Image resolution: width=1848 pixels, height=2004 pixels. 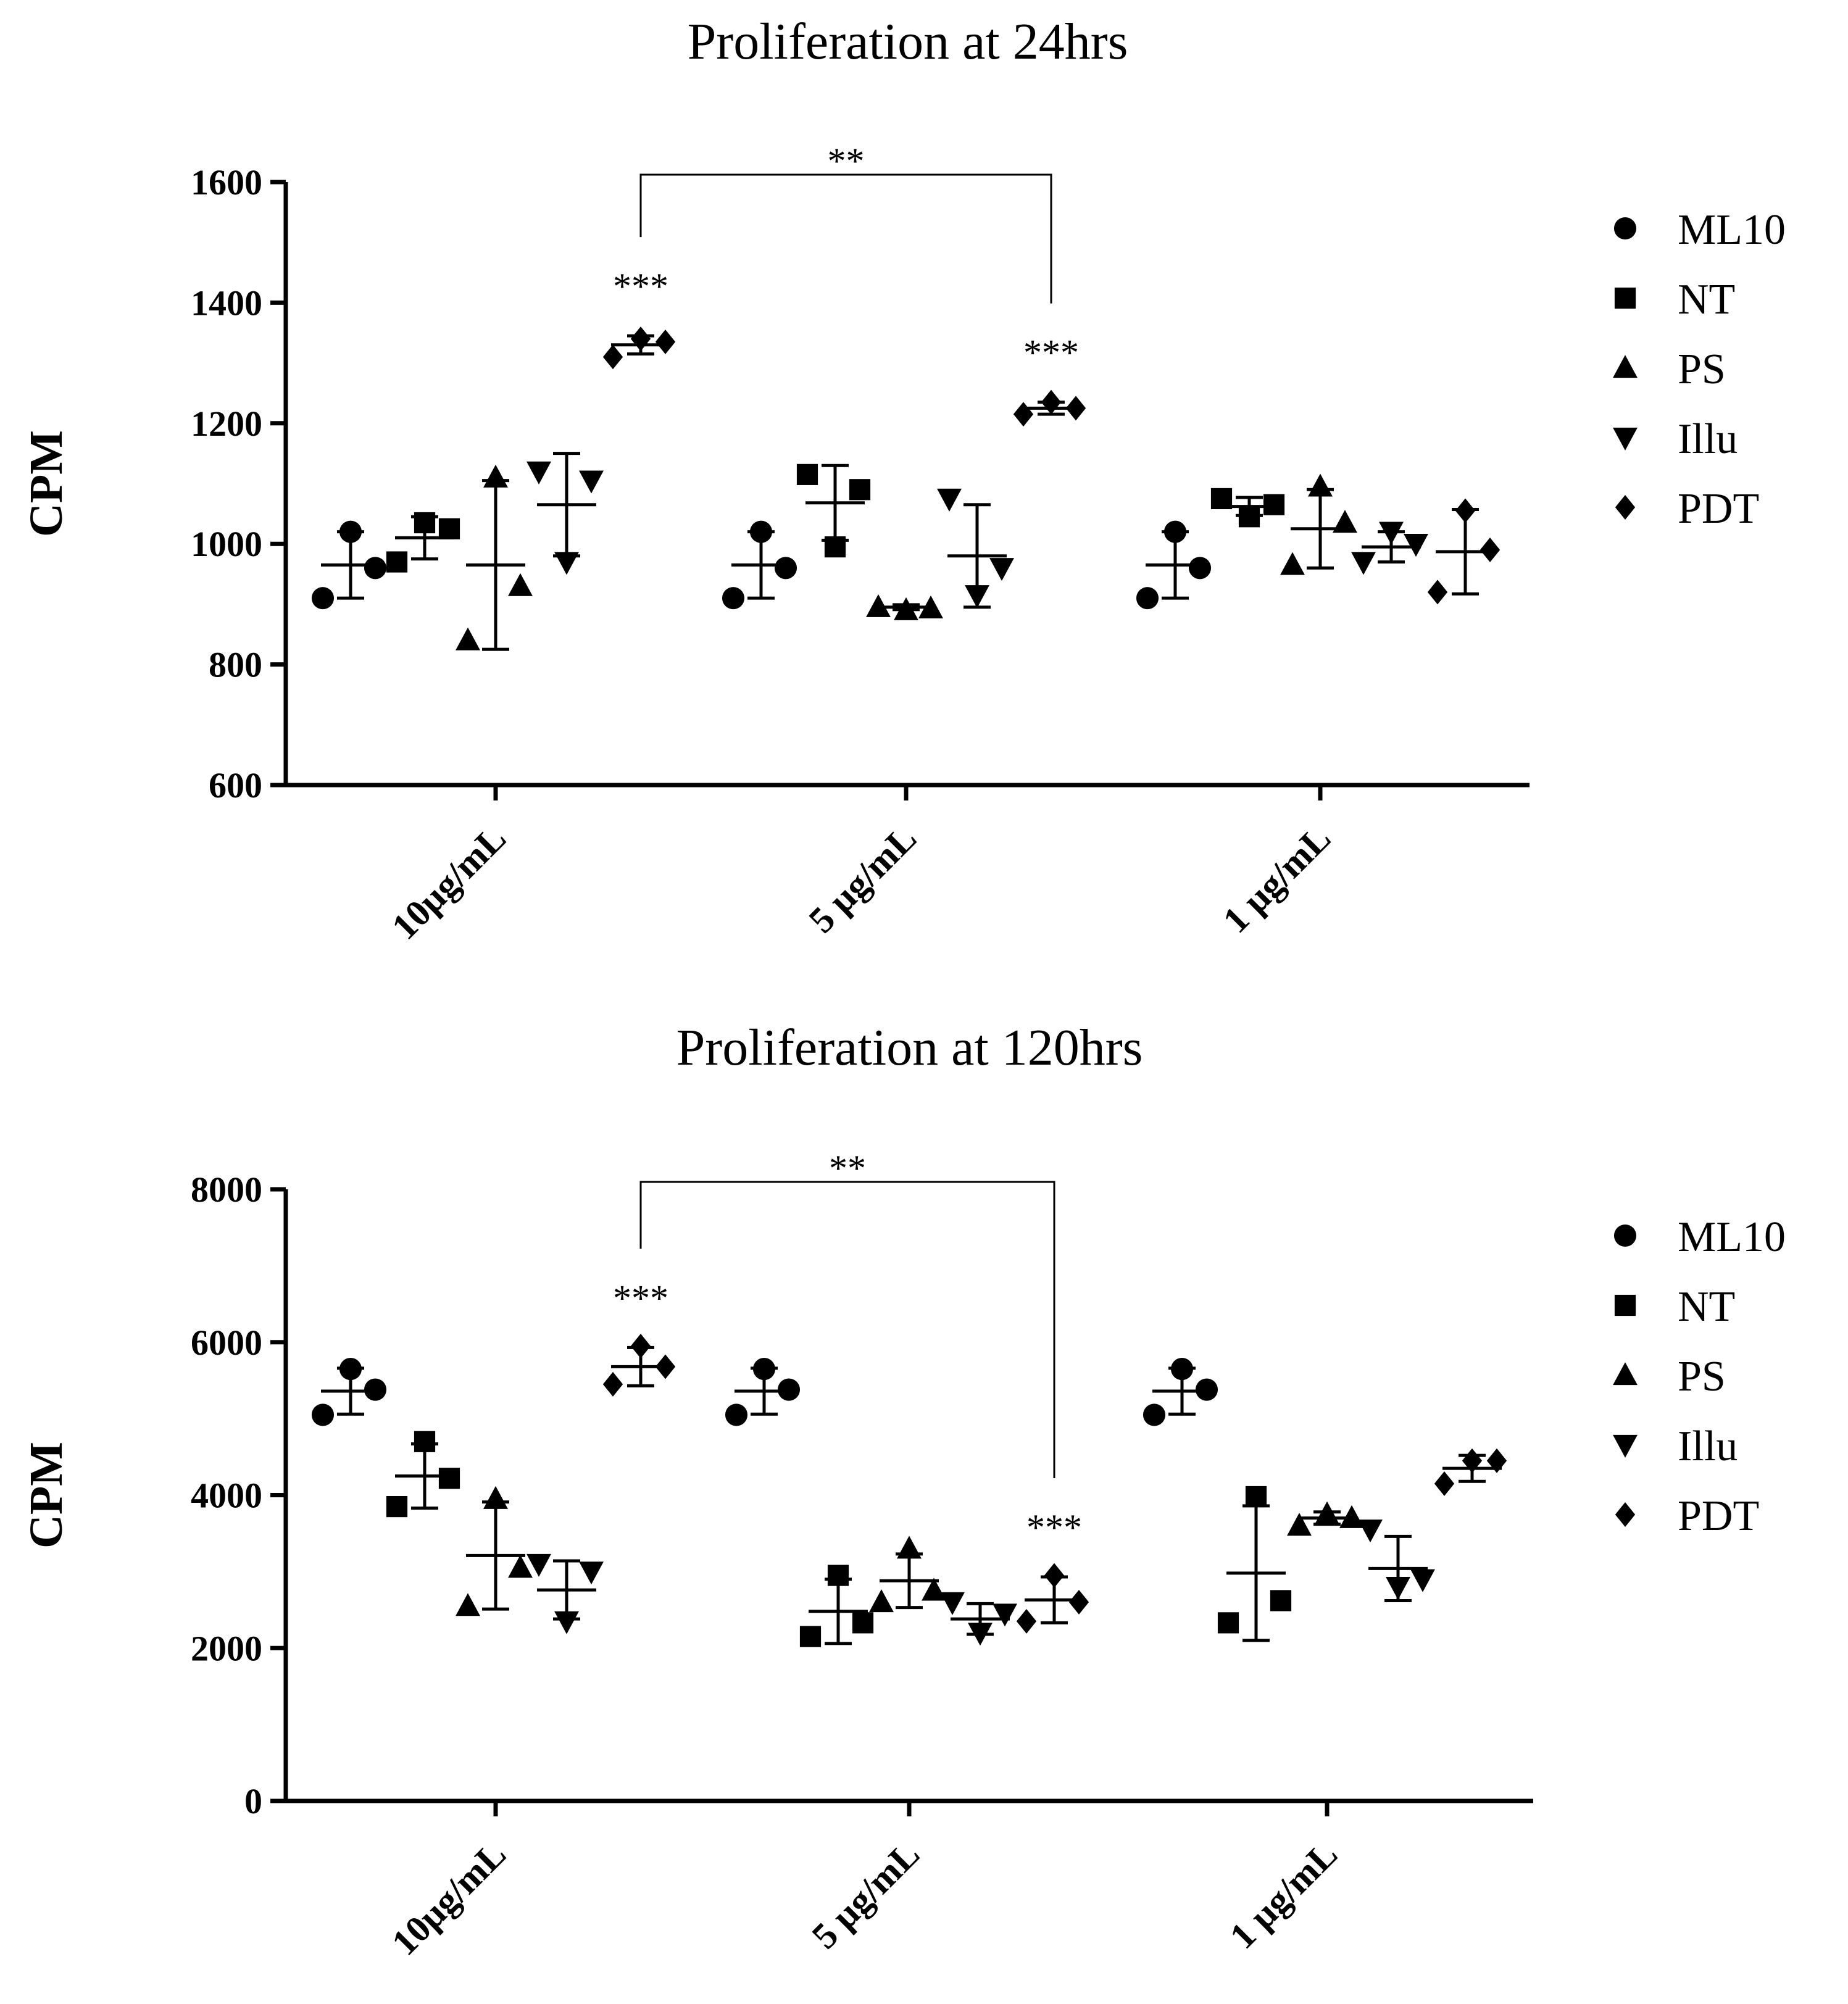 What do you see at coordinates (226, 424) in the screenshot?
I see `y-tick-label: 1200` at bounding box center [226, 424].